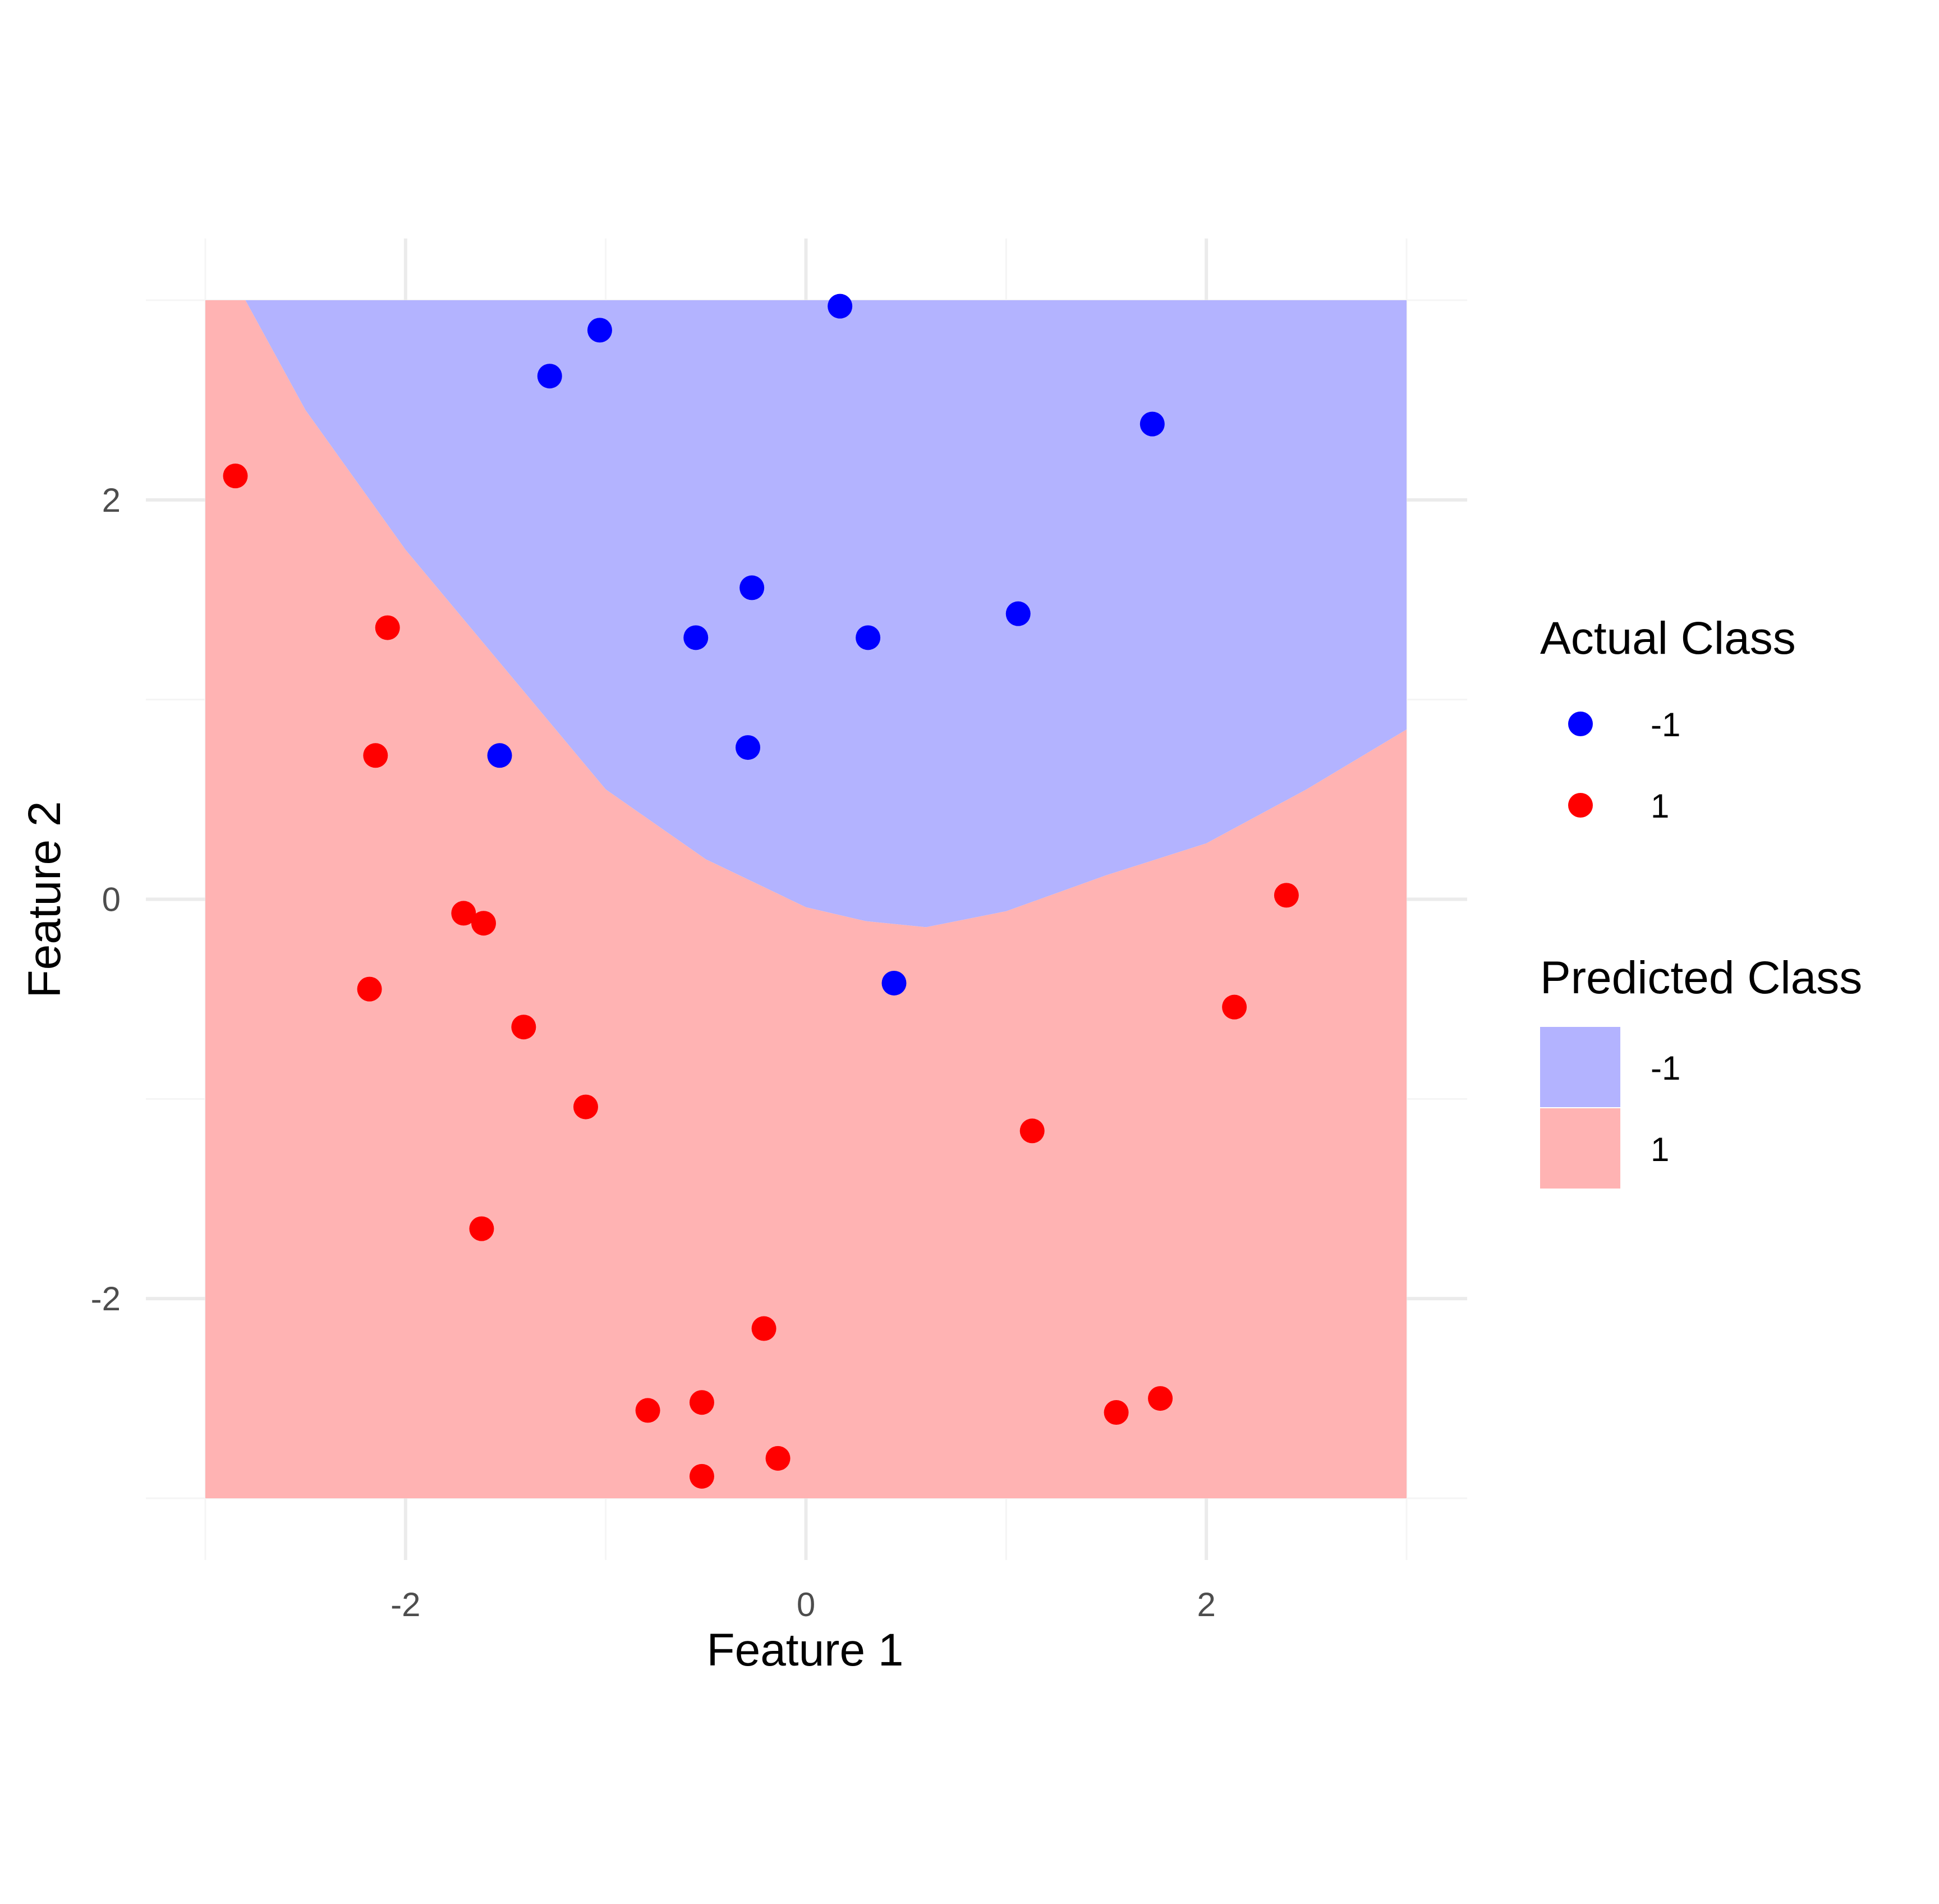 This screenshot has width=1939, height=1904. I want to click on y-tick-label: -2, so click(106, 1299).